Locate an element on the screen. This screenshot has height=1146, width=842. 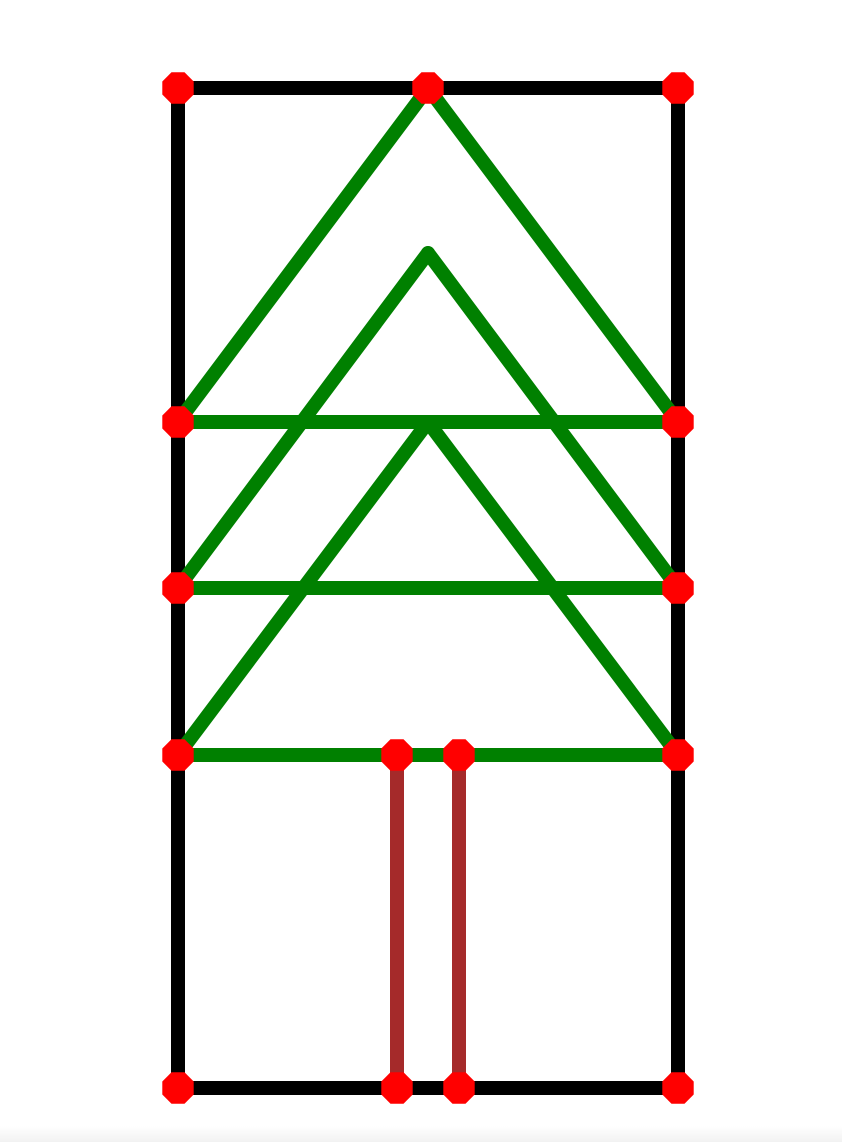
vertex-g is located at coordinates (678, 588).